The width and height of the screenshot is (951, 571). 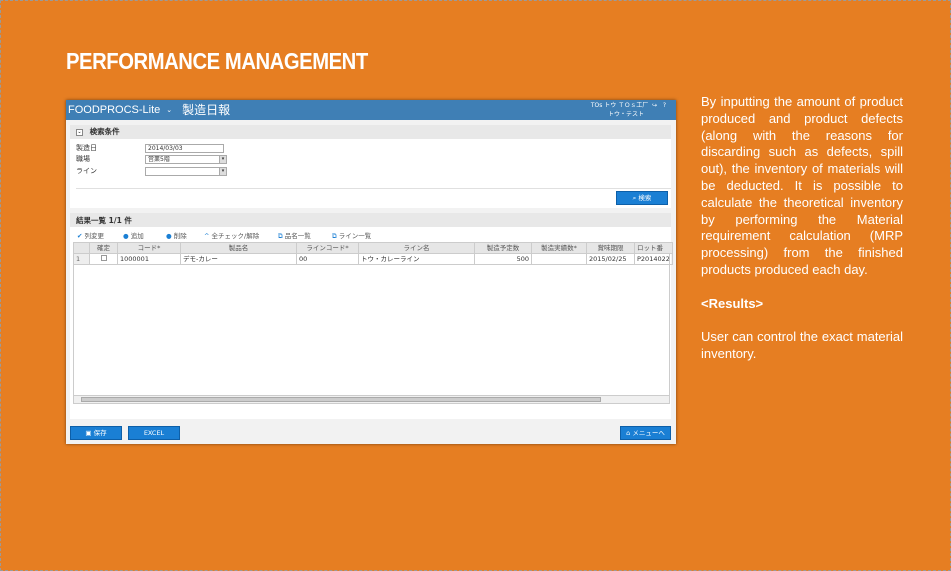 I want to click on column-header: ロット番, so click(x=653, y=248).